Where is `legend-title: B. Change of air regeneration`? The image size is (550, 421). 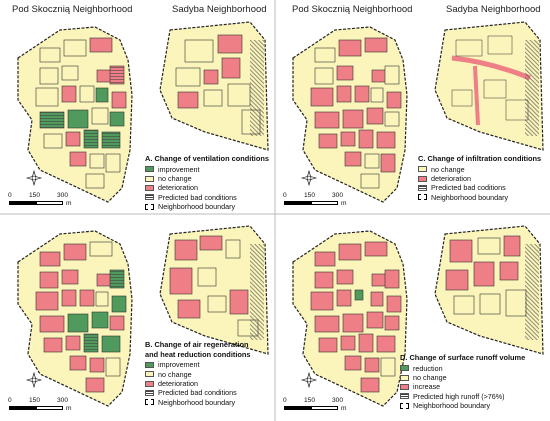 legend-title: B. Change of air regeneration is located at coordinates (197, 344).